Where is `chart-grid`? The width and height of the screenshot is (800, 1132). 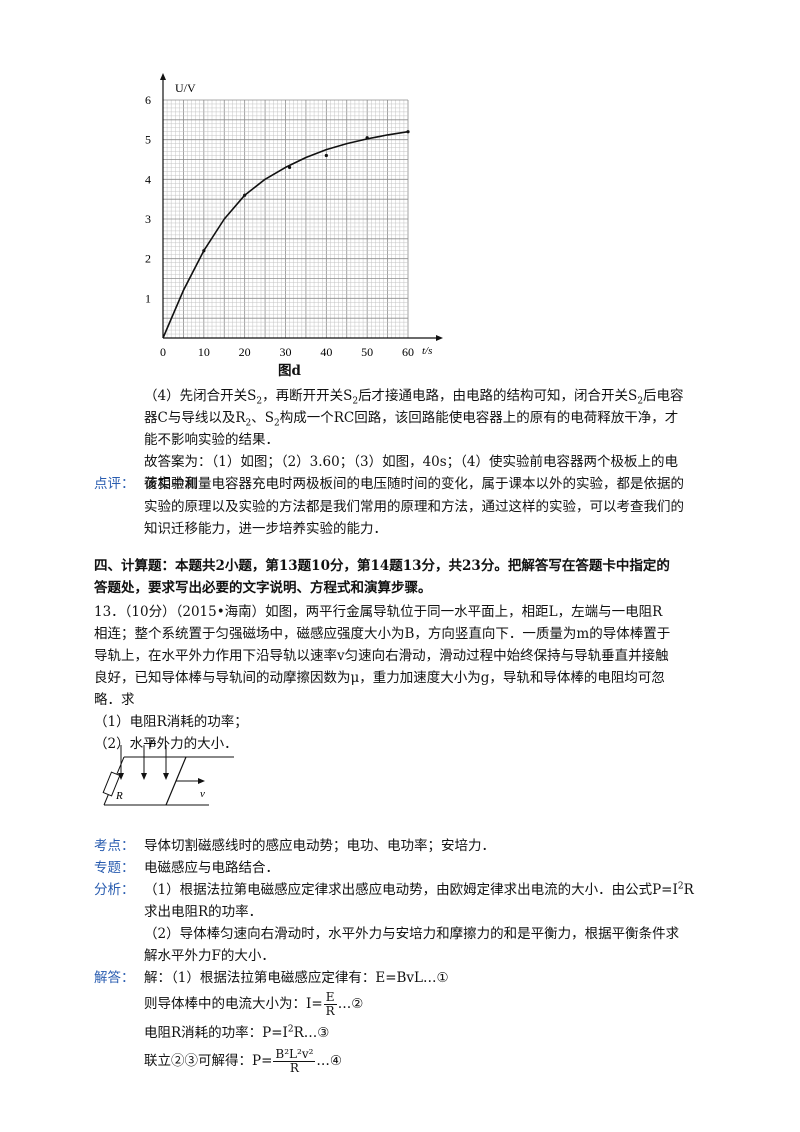
chart-grid is located at coordinates (285, 219).